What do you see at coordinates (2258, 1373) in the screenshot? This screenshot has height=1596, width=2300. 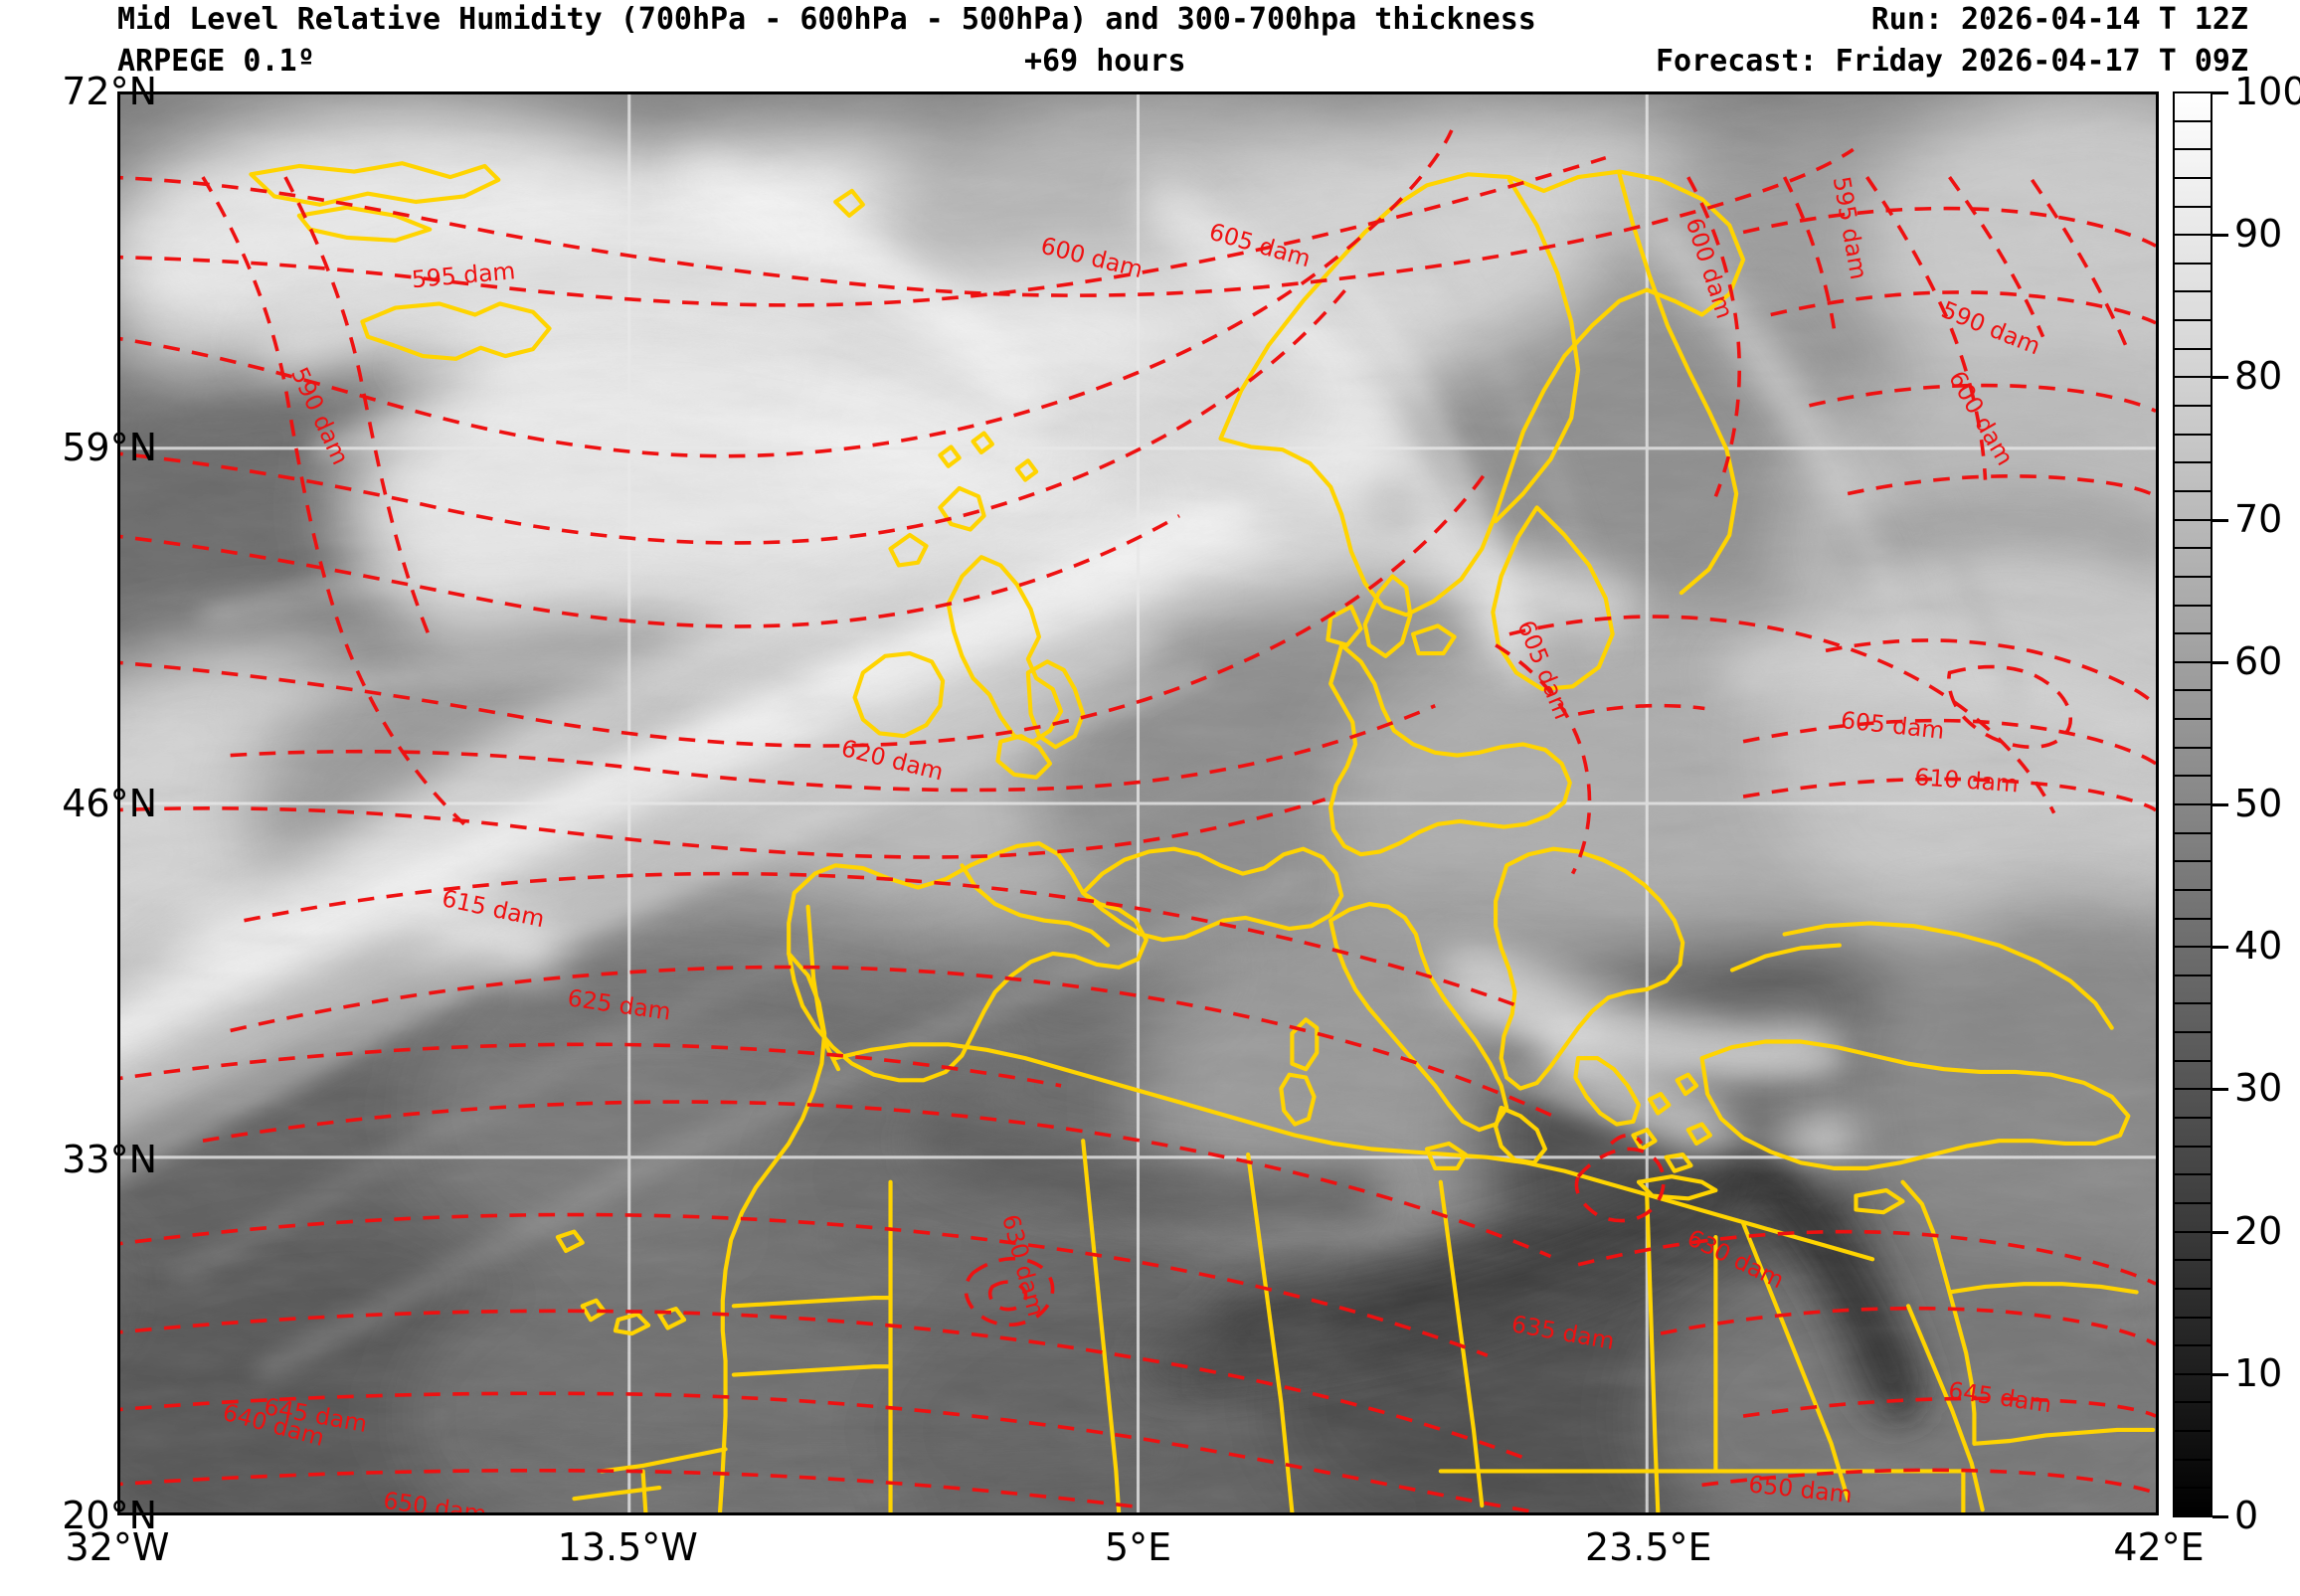 I see `colorbar-tick-label: 10` at bounding box center [2258, 1373].